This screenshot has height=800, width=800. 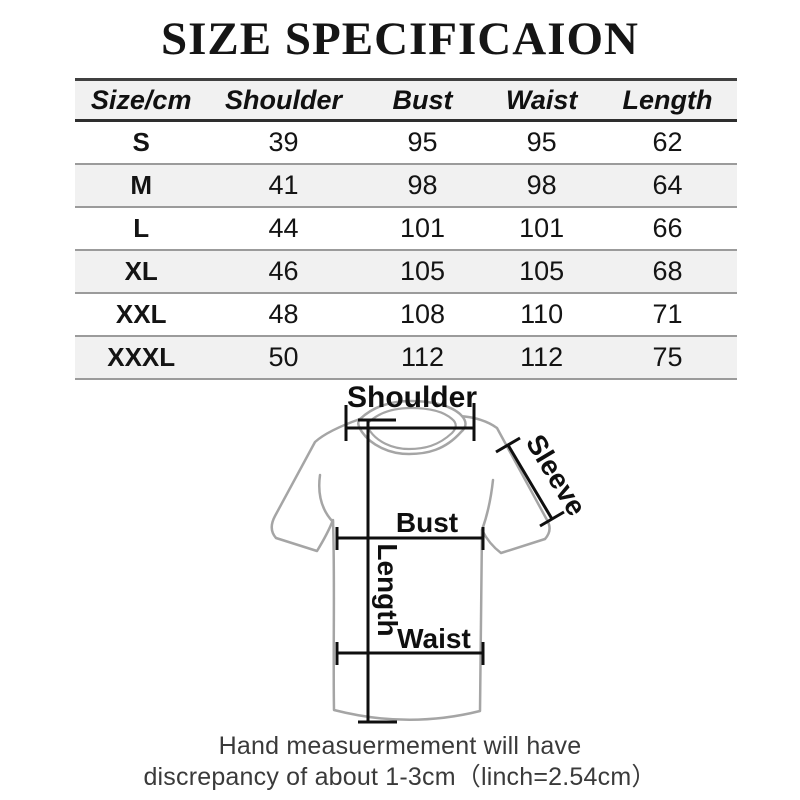 I want to click on size-cell: S, so click(x=141, y=142).